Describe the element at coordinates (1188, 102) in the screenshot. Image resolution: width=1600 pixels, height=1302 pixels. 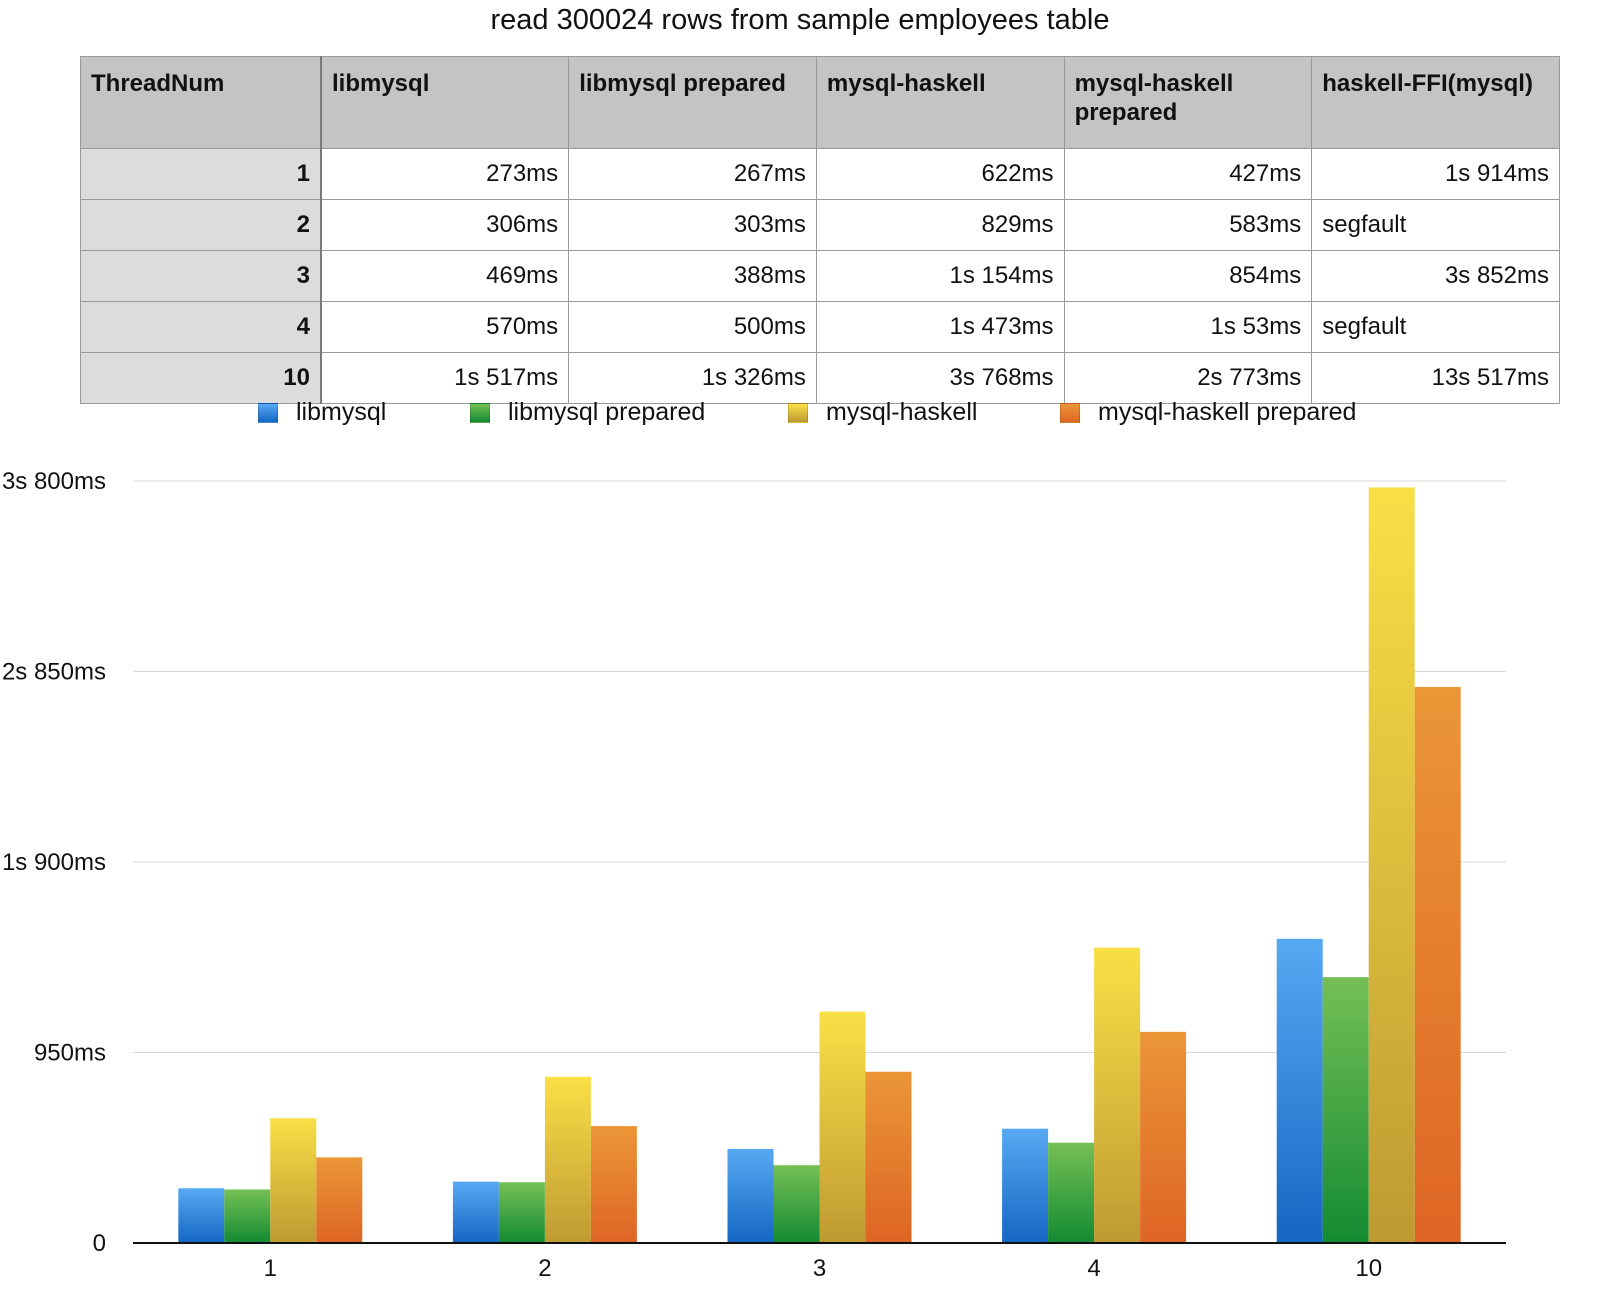
I see `column-header: mysql-haskell prepared` at that location.